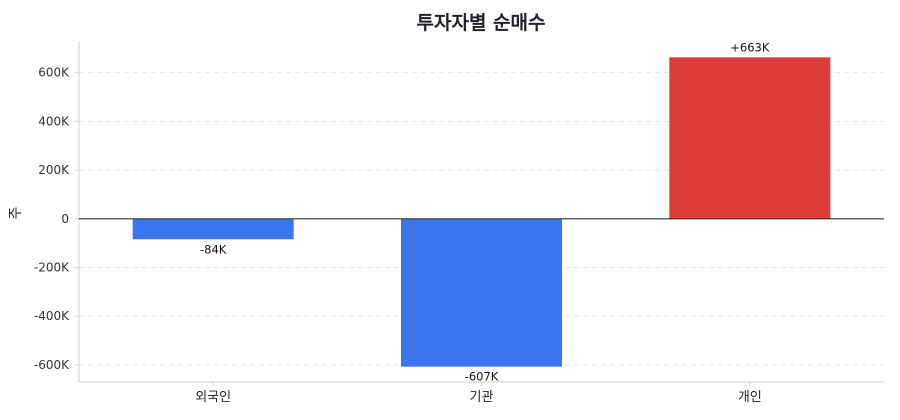 This screenshot has height=420, width=900. I want to click on y-tick-label: 400K, so click(54, 121).